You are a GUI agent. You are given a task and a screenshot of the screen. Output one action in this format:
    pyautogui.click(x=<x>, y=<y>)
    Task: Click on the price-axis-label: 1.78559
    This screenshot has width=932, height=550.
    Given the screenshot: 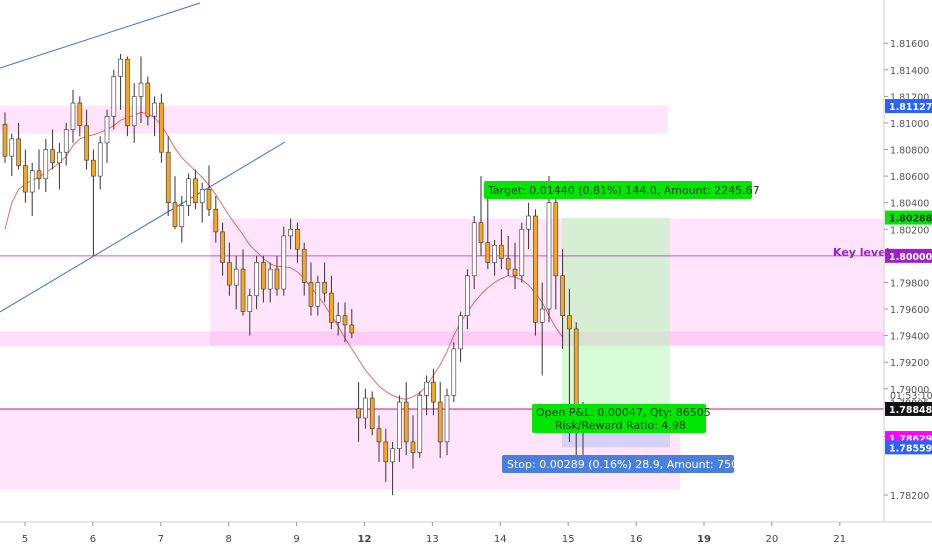 What is the action you would take?
    pyautogui.click(x=908, y=447)
    